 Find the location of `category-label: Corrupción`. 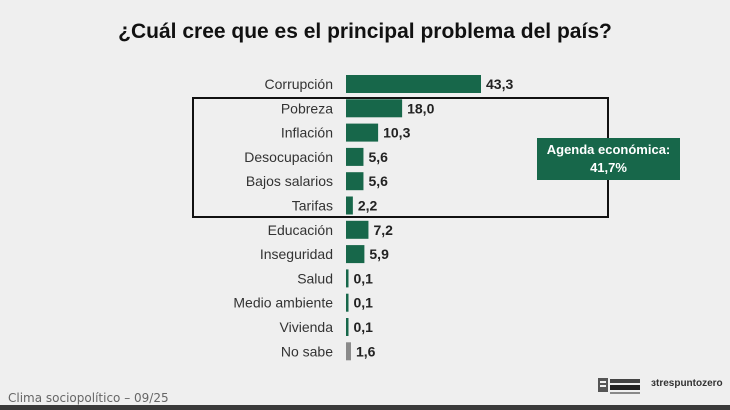

category-label: Corrupción is located at coordinates (299, 84).